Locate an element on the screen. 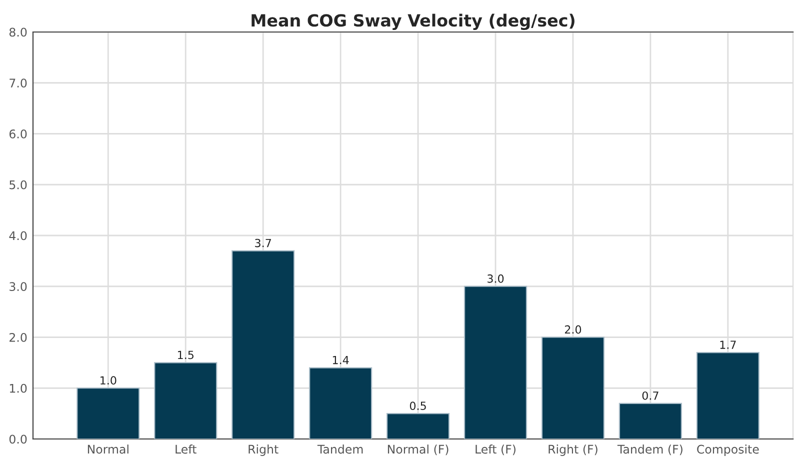  y-tick-label: 3.0 is located at coordinates (18, 287).